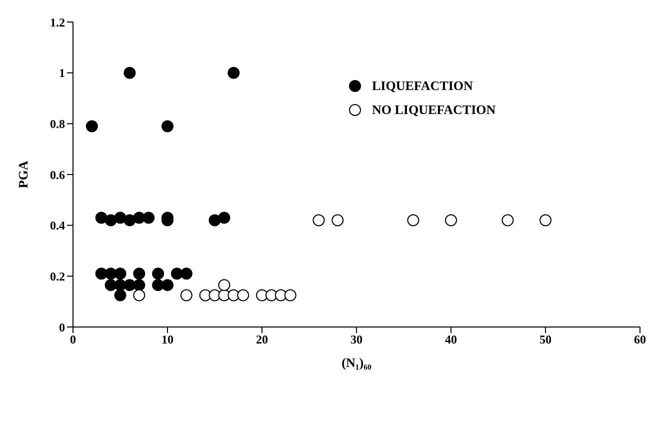 This screenshot has height=429, width=654. What do you see at coordinates (168, 339) in the screenshot?
I see `x-tick-label: 10` at bounding box center [168, 339].